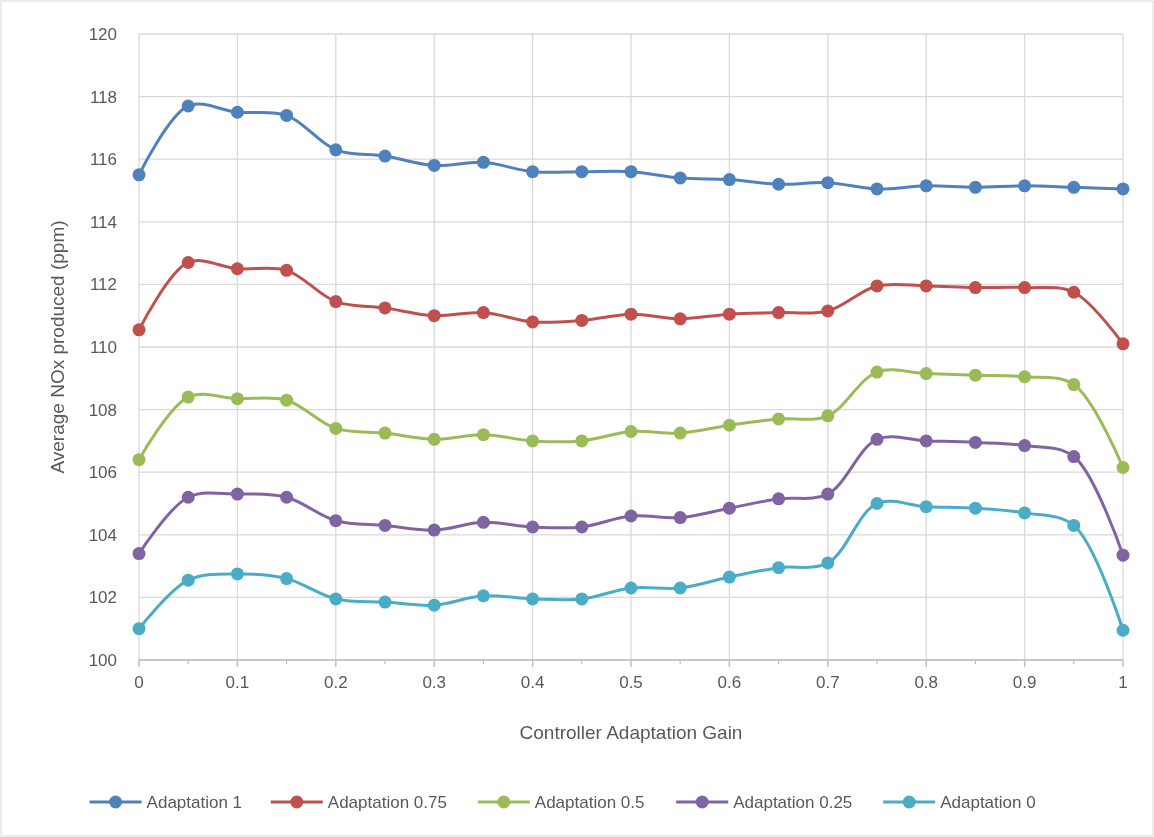  Describe the element at coordinates (387, 802) in the screenshot. I see `legend-label: Adaptation 0.75` at that location.